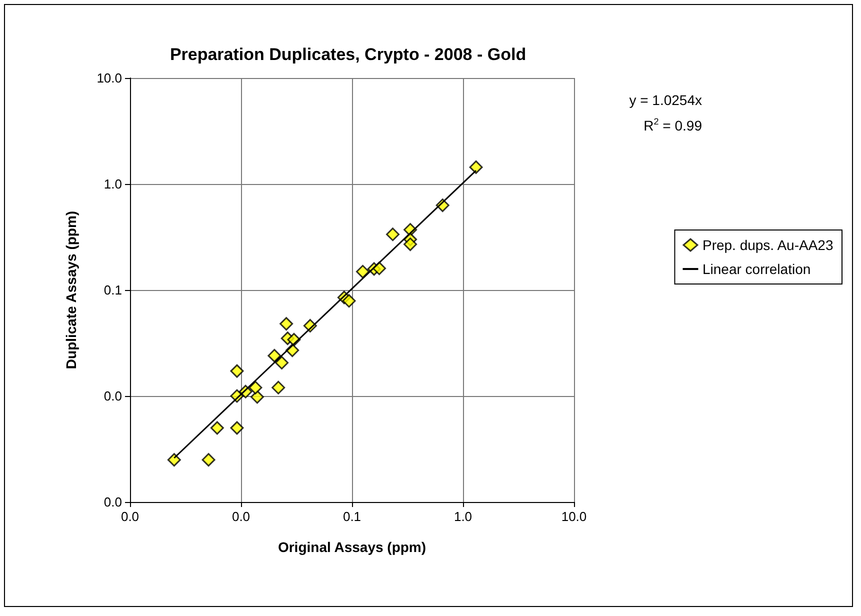  I want to click on x-axis-title: Original Assays (ppm), so click(352, 547).